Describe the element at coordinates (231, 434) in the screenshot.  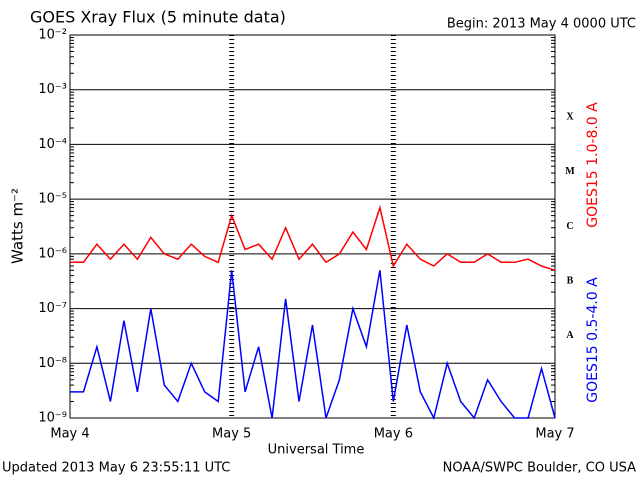
I see `x-tick-label: May 5` at that location.